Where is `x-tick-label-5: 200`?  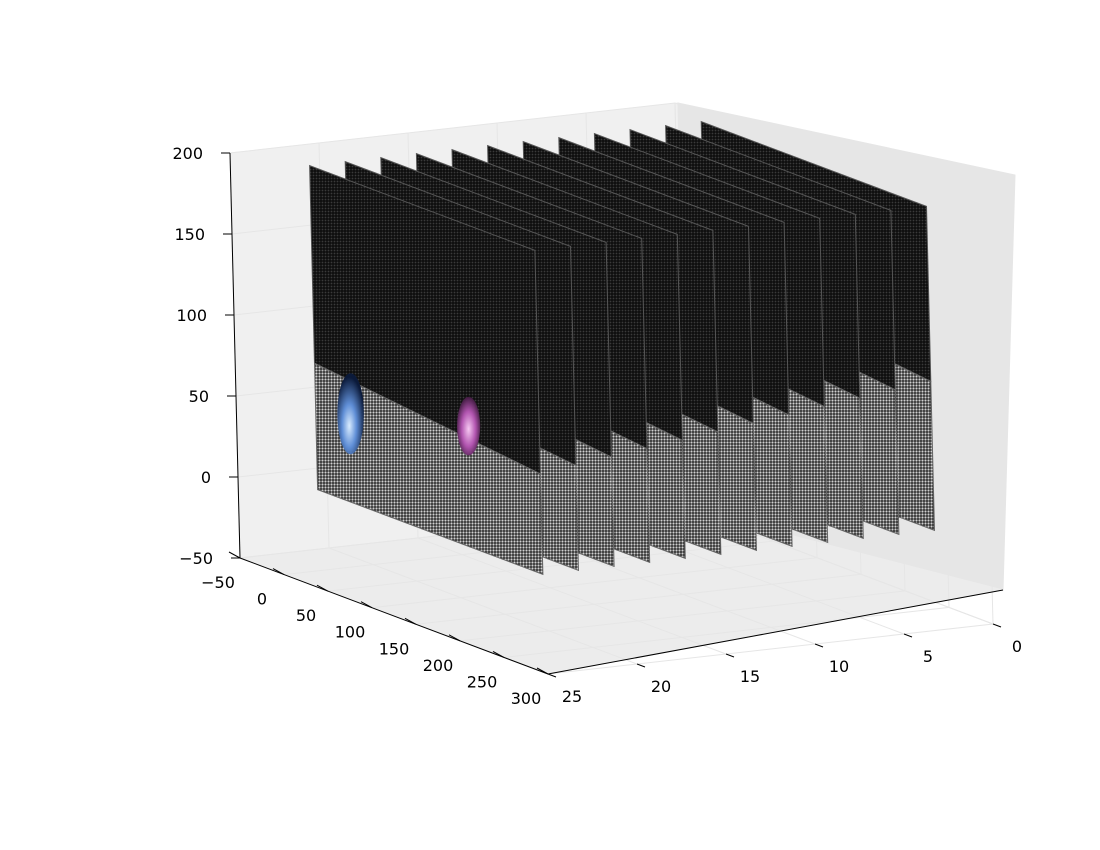
x-tick-label-5: 200 is located at coordinates (438, 665).